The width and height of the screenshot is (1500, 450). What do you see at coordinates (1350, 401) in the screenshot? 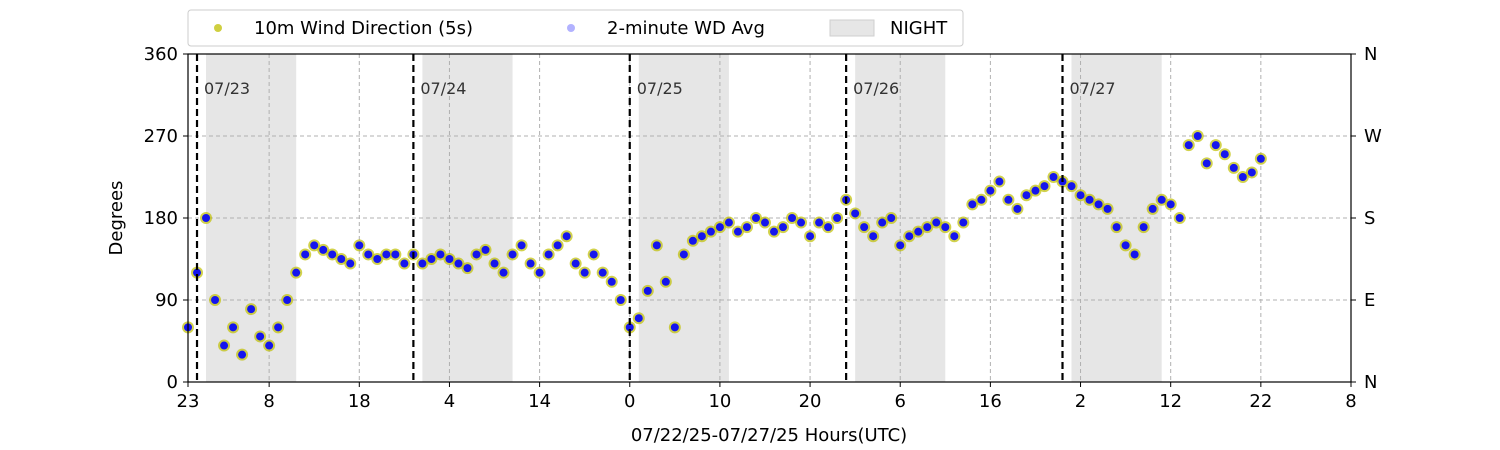
I see `x-tick-label-13: 8` at bounding box center [1350, 401].